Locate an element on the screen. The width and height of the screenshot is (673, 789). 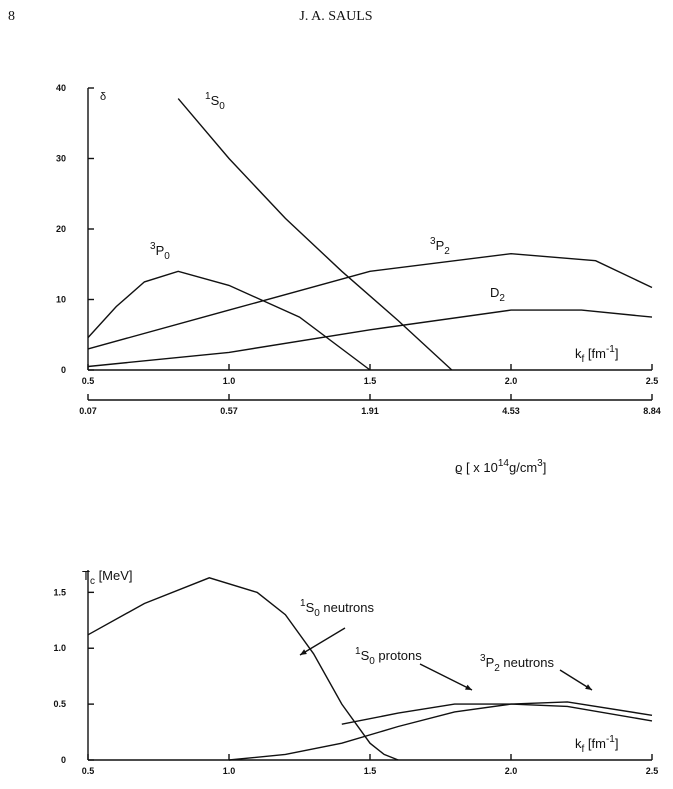
curve-label: 3P2 neutrons is located at coordinates (517, 663).